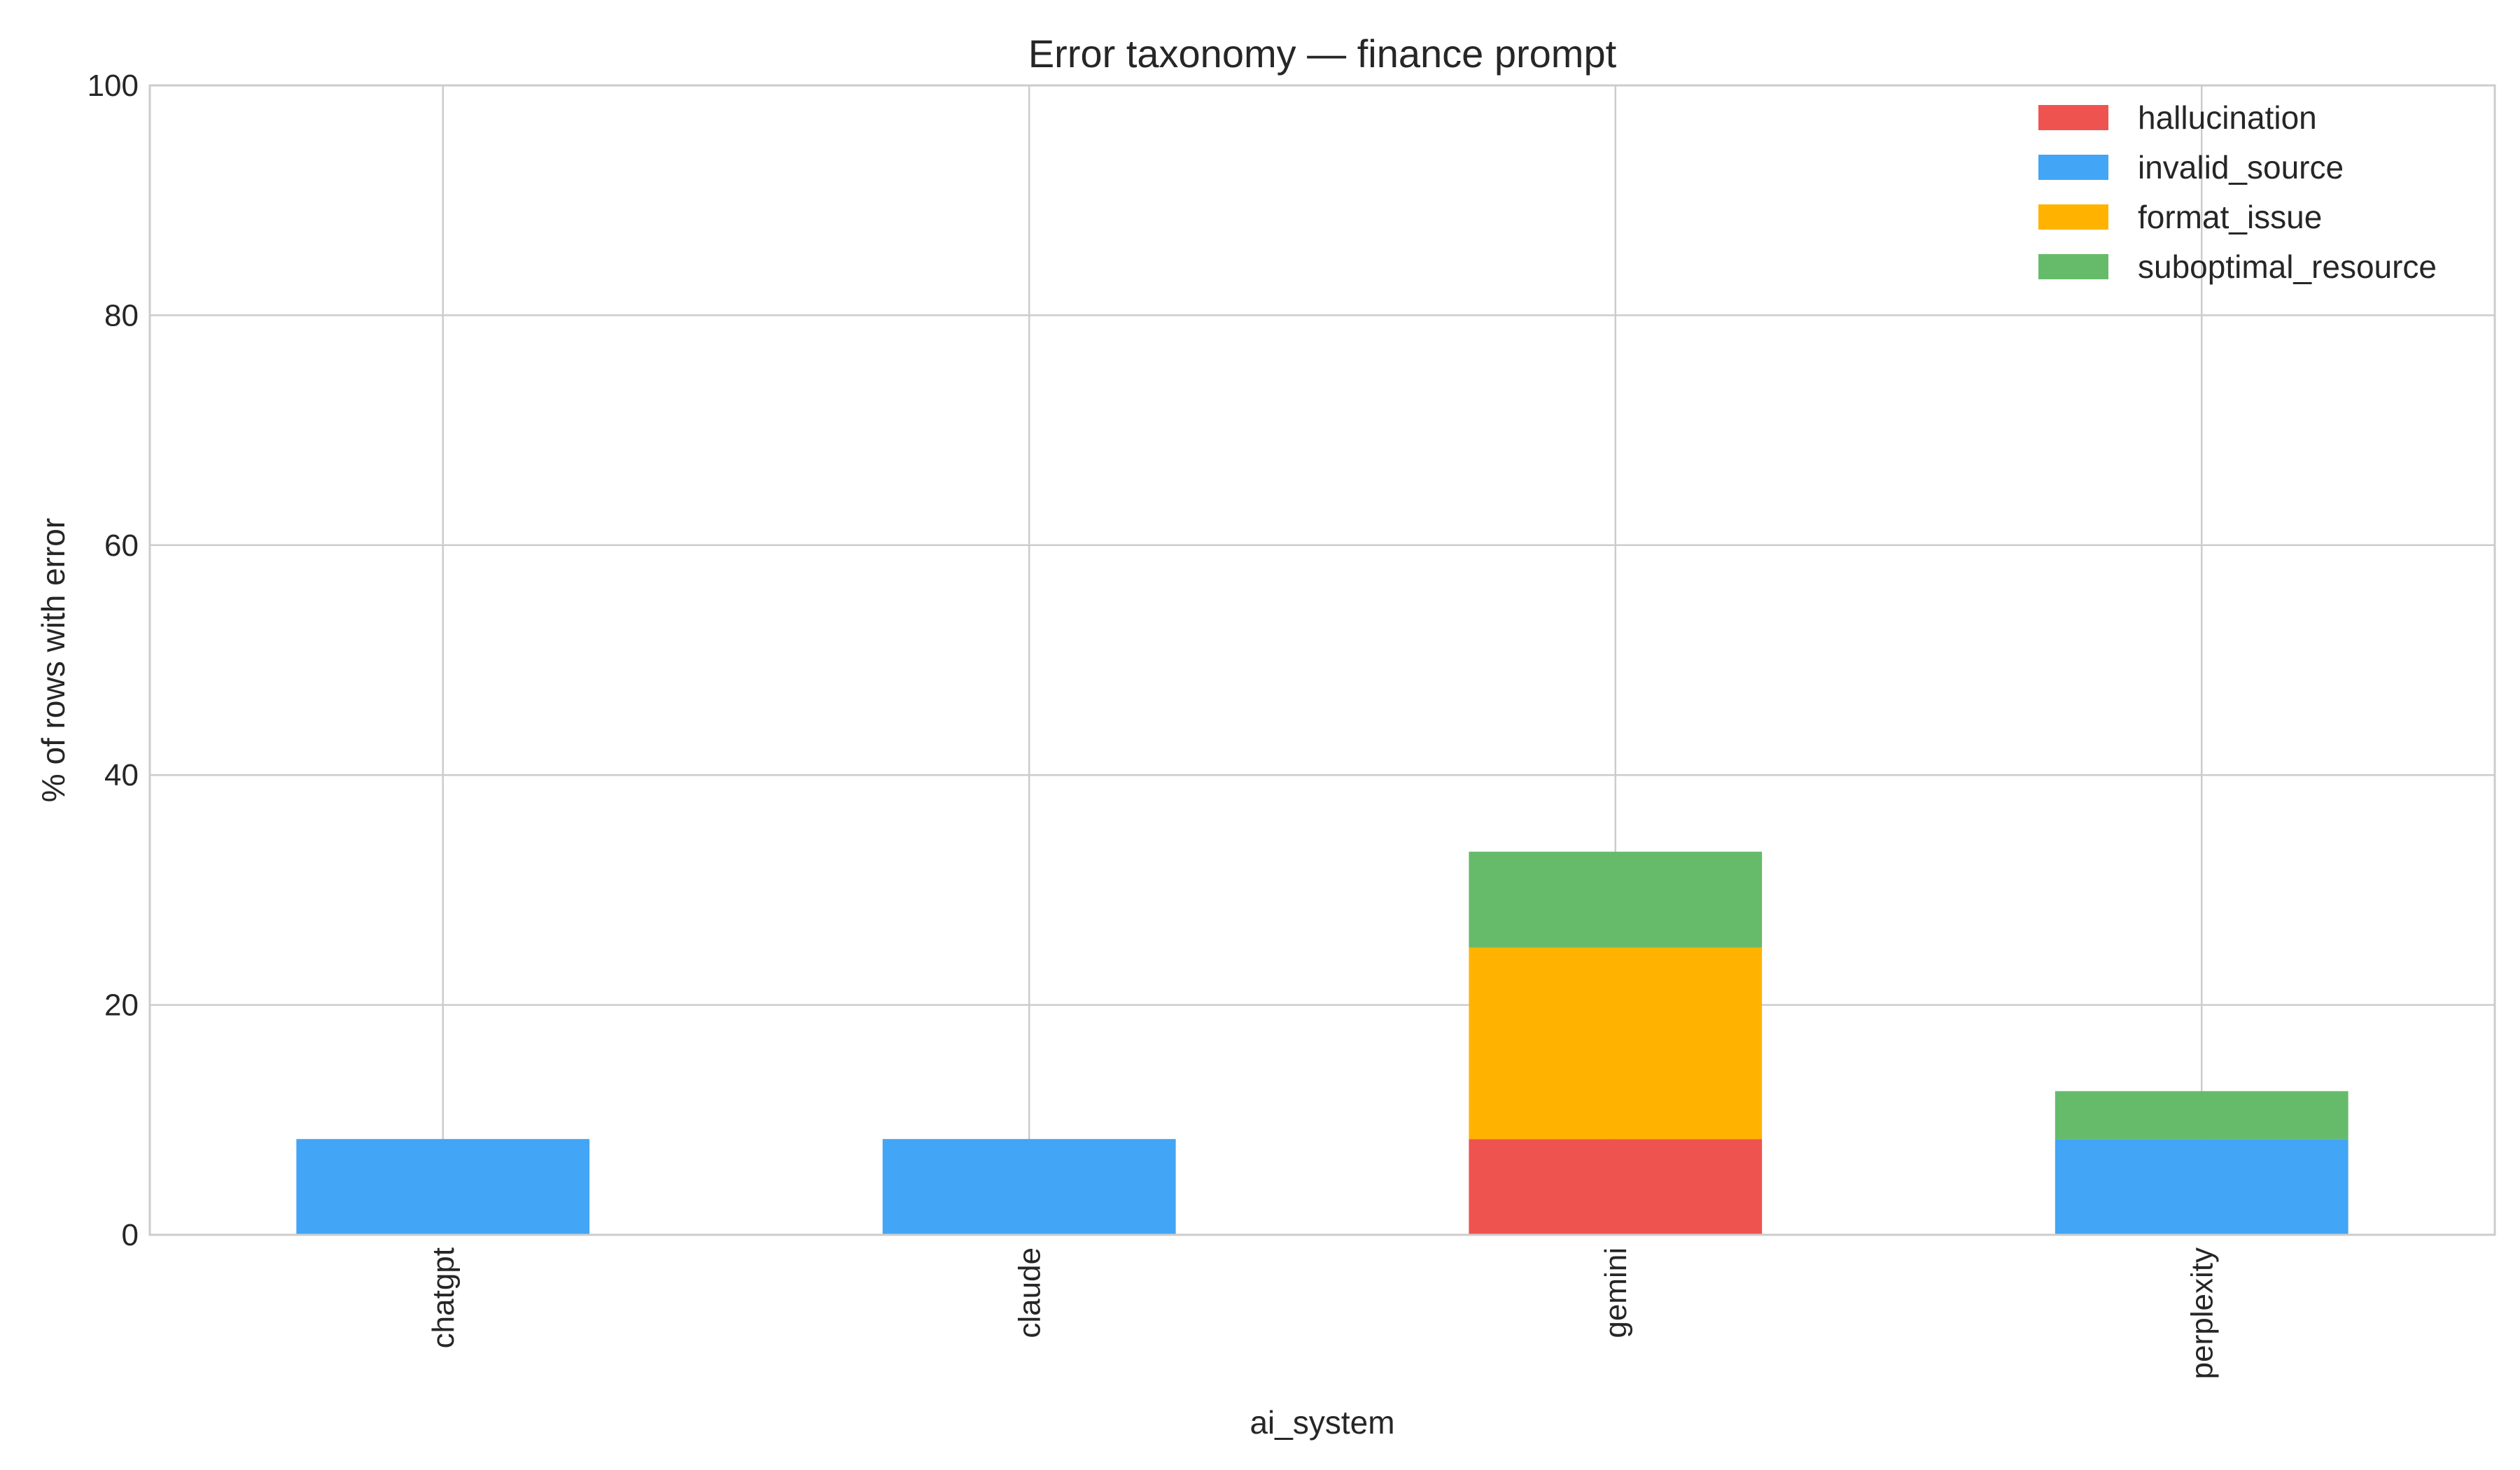 This screenshot has height=1470, width=2520. I want to click on x-tick-label: perplexity, so click(2202, 1313).